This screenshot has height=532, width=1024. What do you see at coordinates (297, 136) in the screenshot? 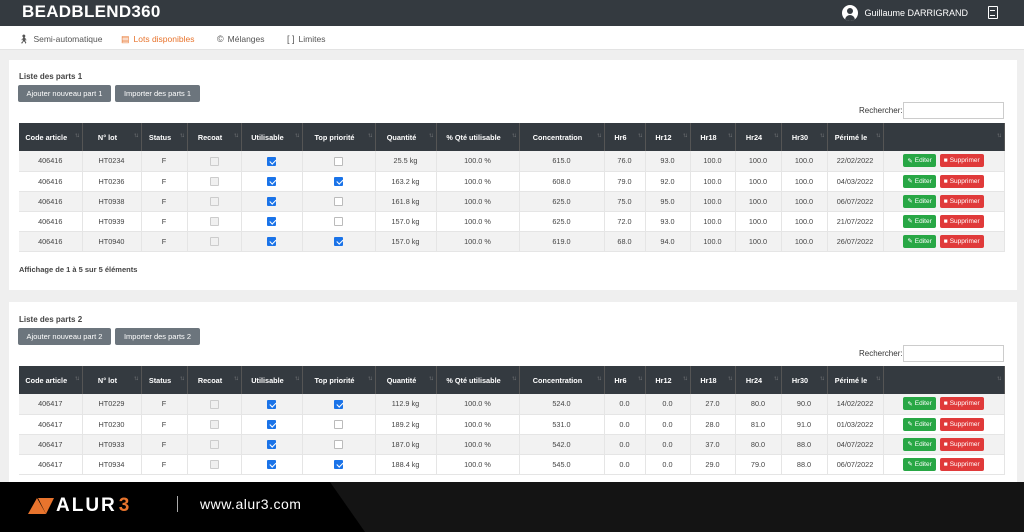
I see `sort-icon: ↑↓` at bounding box center [297, 136].